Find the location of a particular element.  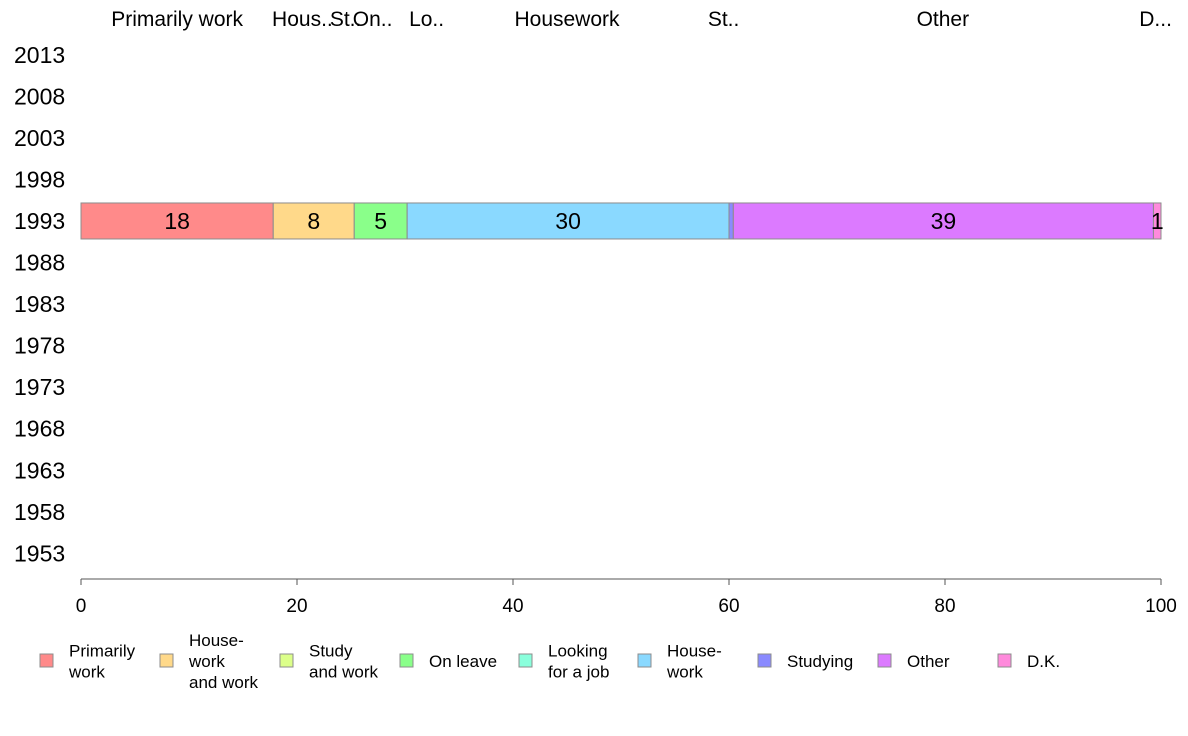

x-tick-label: 60 is located at coordinates (728, 606).